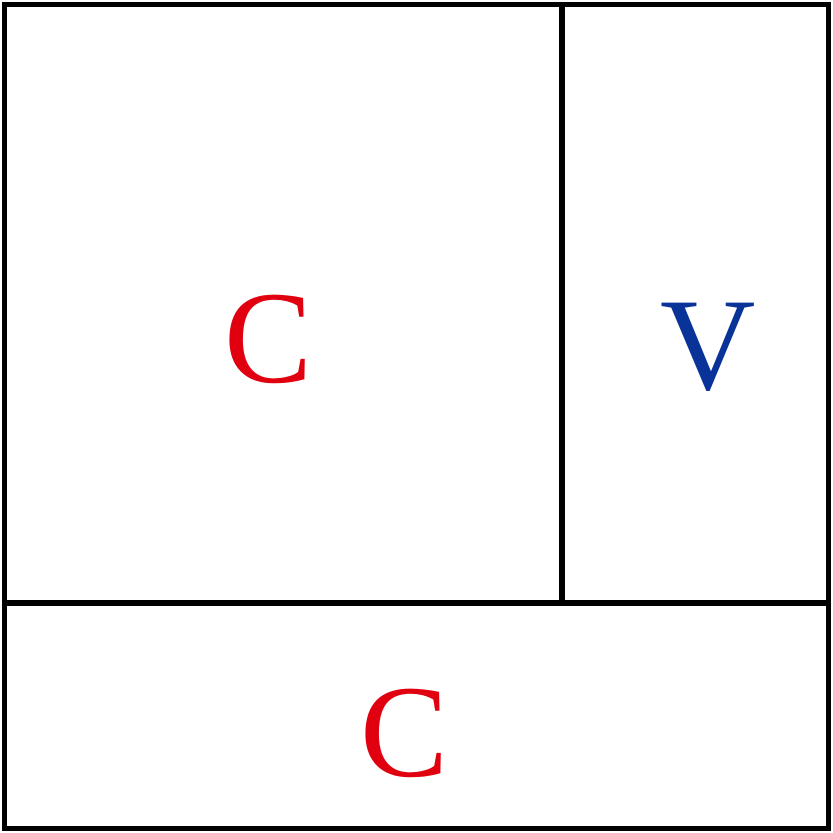 The height and width of the screenshot is (833, 833). I want to click on top-right-cell-label: V, so click(708, 344).